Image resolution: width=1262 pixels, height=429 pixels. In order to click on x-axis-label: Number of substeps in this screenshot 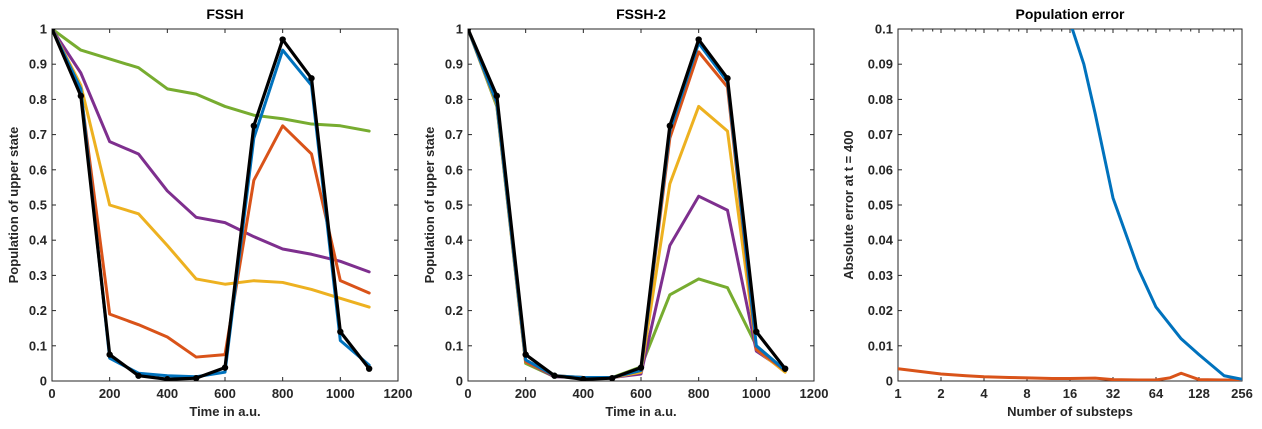, I will do `click(1070, 411)`.